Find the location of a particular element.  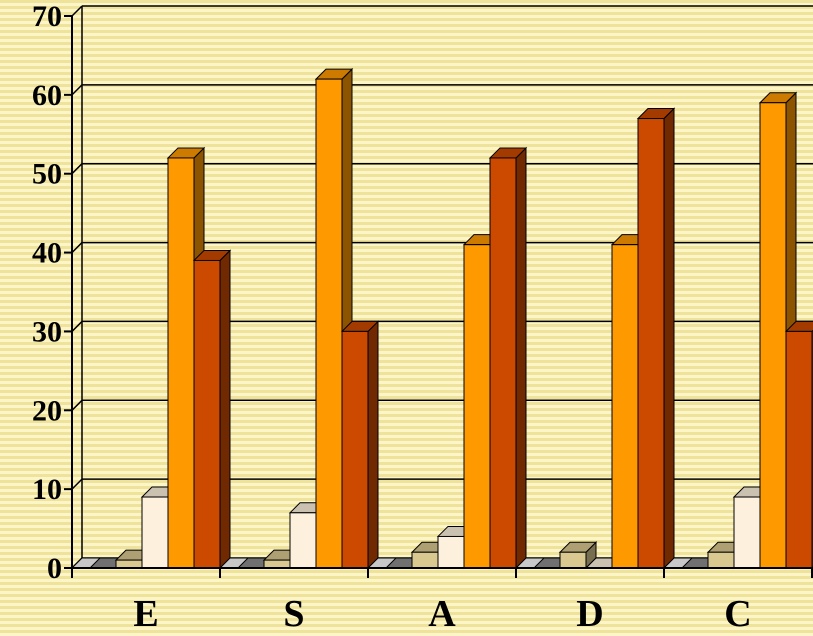

y-tick-label: 70 is located at coordinates (47, 16).